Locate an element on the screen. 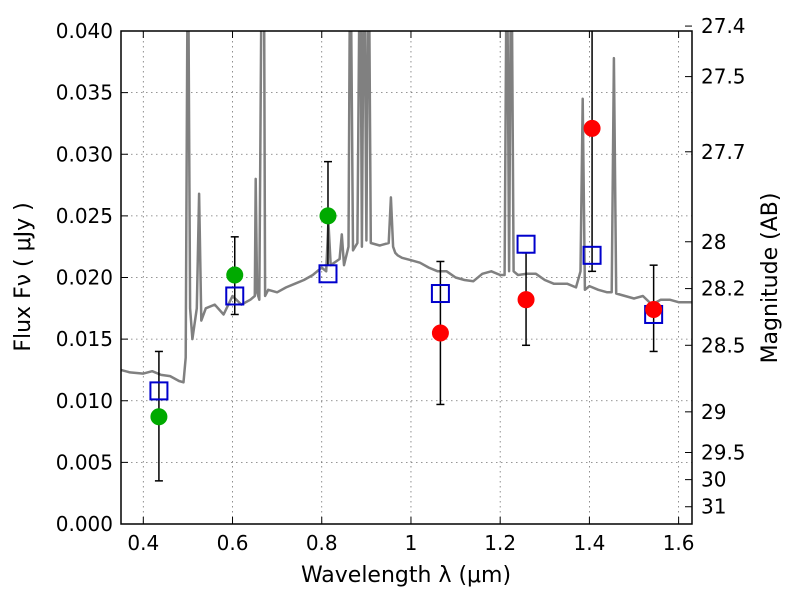 The width and height of the screenshot is (800, 600). right-tick-label: 31 is located at coordinates (713, 507).